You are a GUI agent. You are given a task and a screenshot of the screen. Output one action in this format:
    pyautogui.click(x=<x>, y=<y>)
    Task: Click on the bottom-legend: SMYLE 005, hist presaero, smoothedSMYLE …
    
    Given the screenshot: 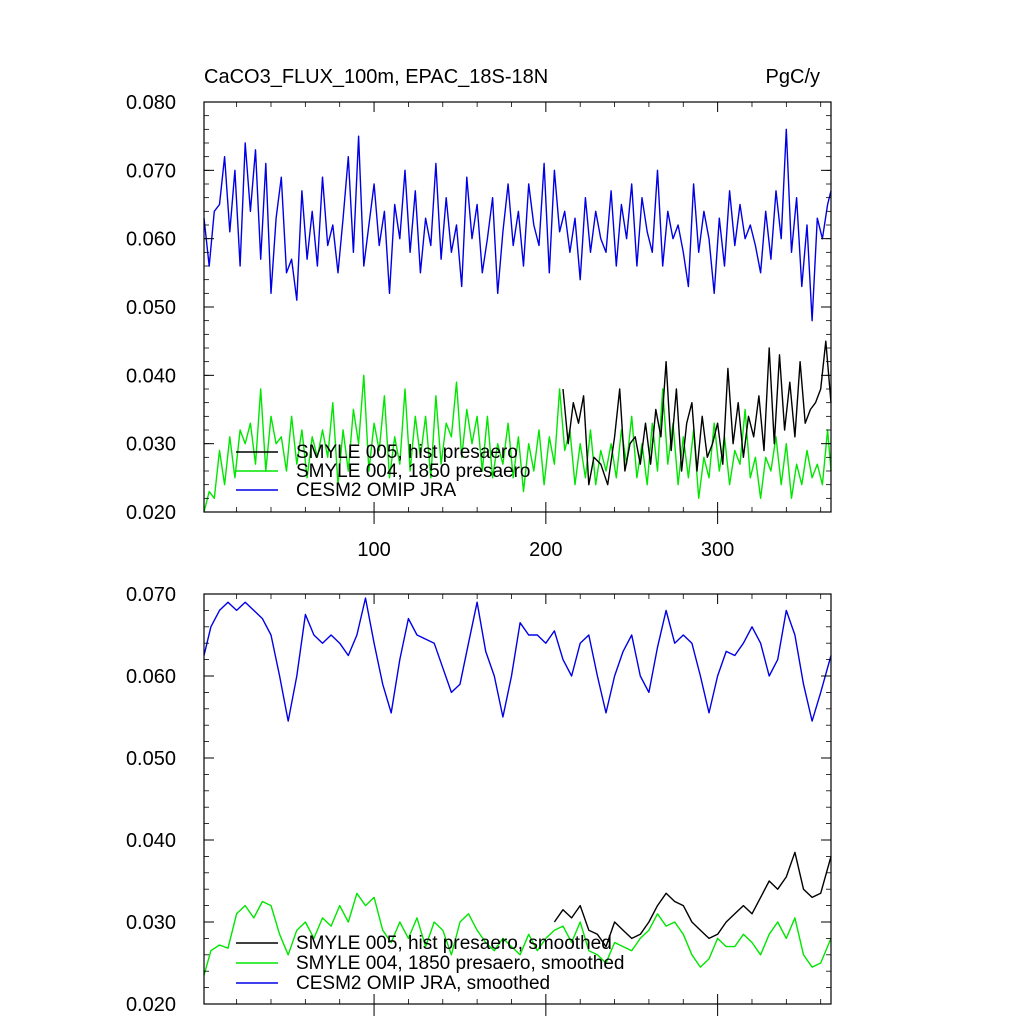 What is the action you would take?
    pyautogui.click(x=430, y=963)
    